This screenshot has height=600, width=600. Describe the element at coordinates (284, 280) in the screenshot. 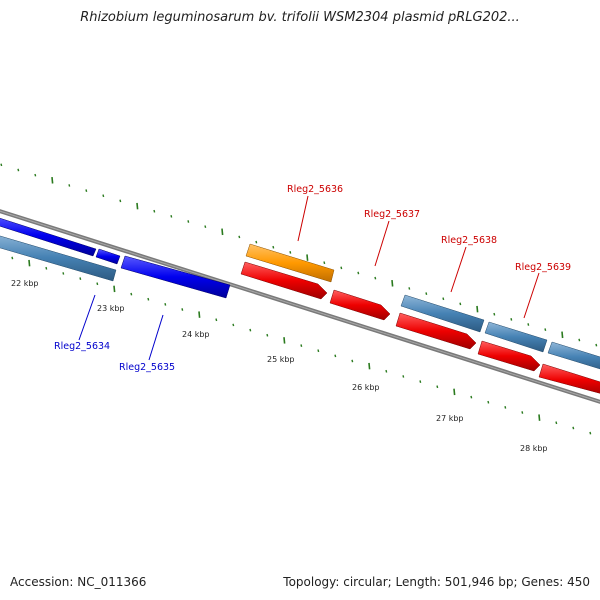

I see `gene-red-5636b` at that location.